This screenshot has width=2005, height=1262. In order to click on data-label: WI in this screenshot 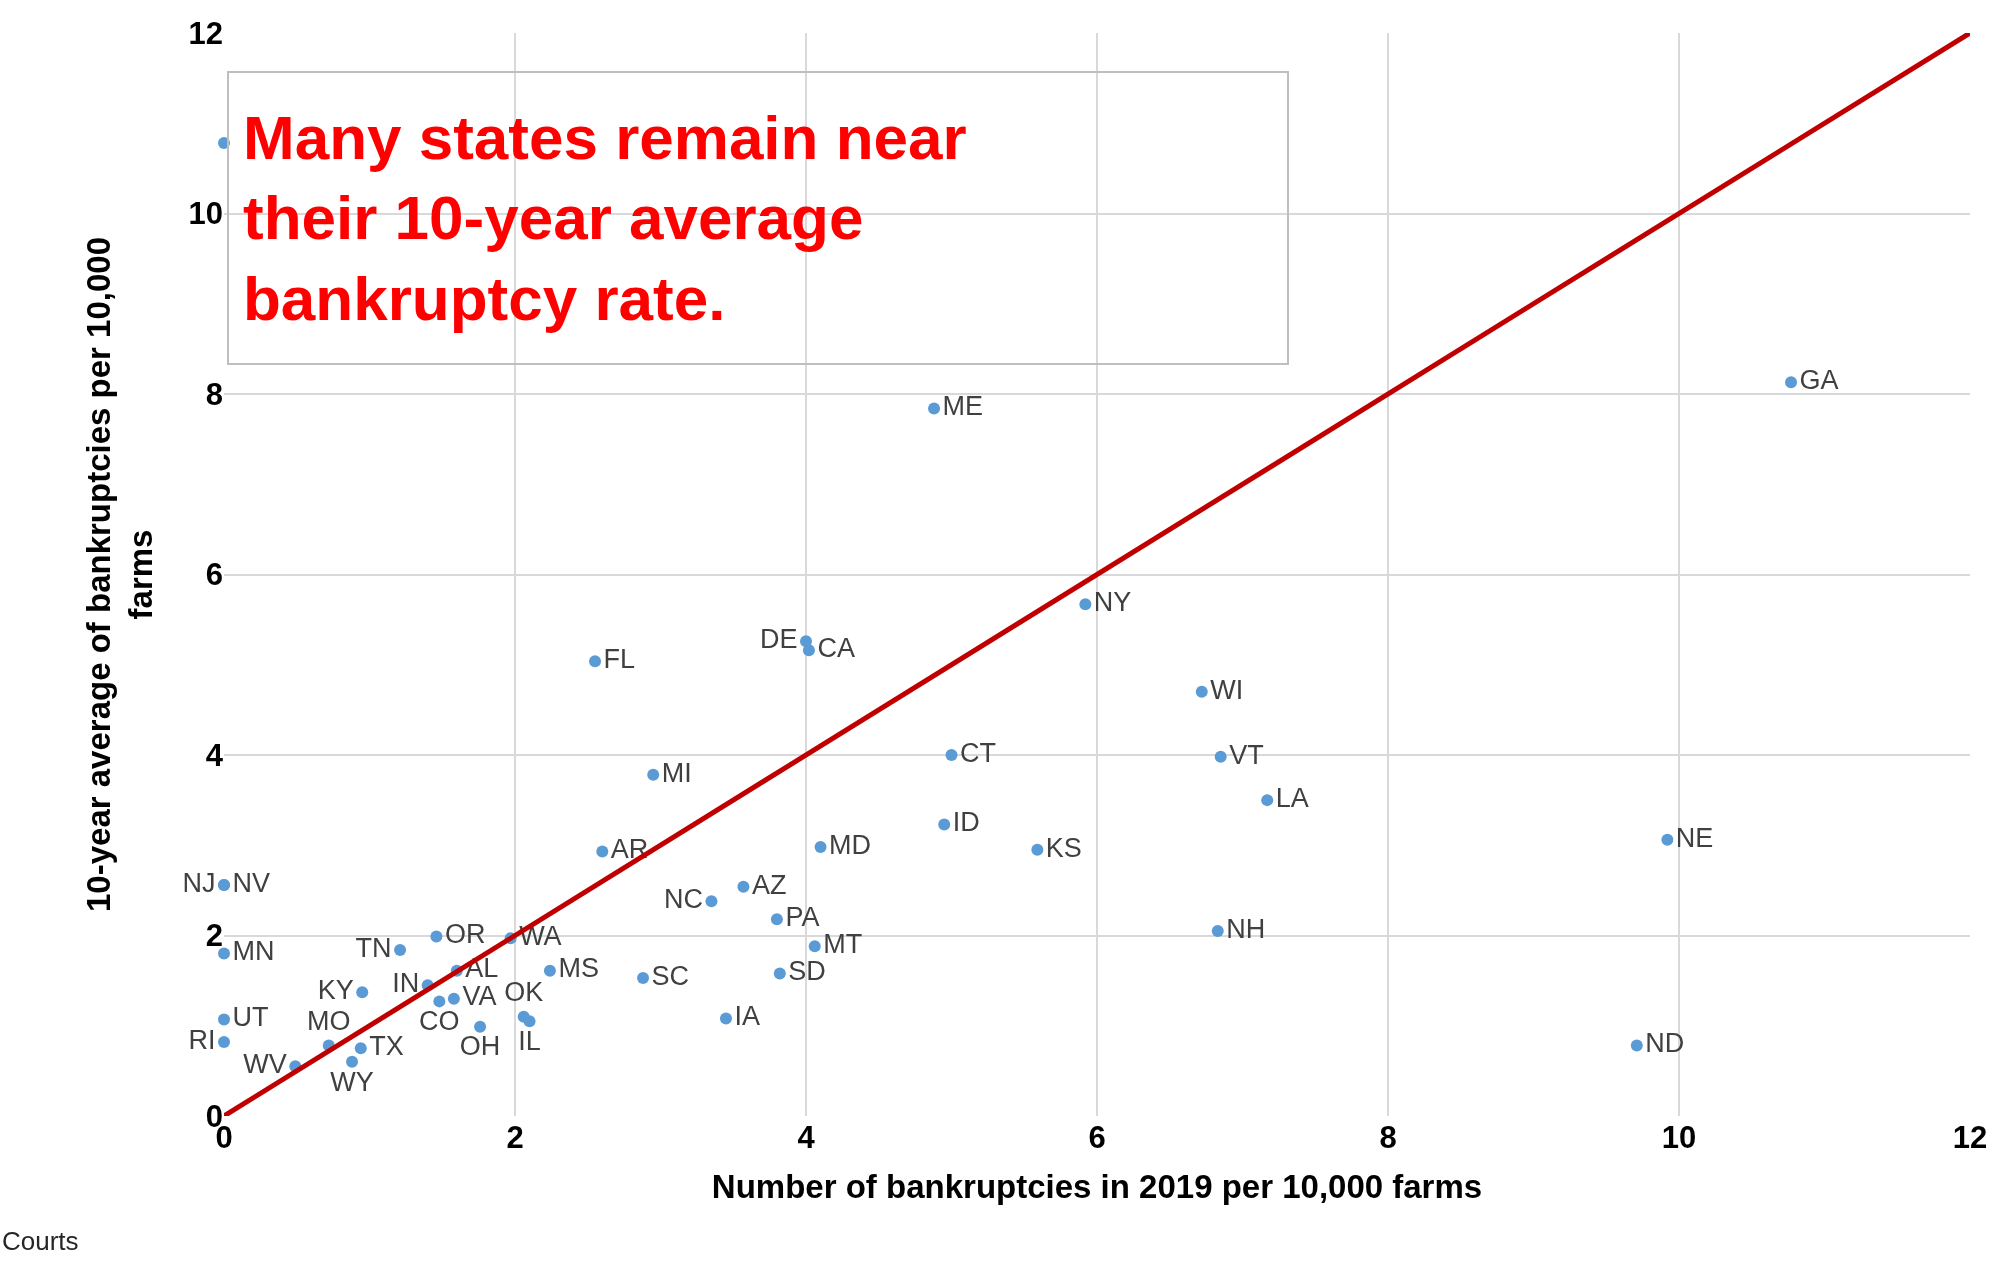, I will do `click(1227, 689)`.